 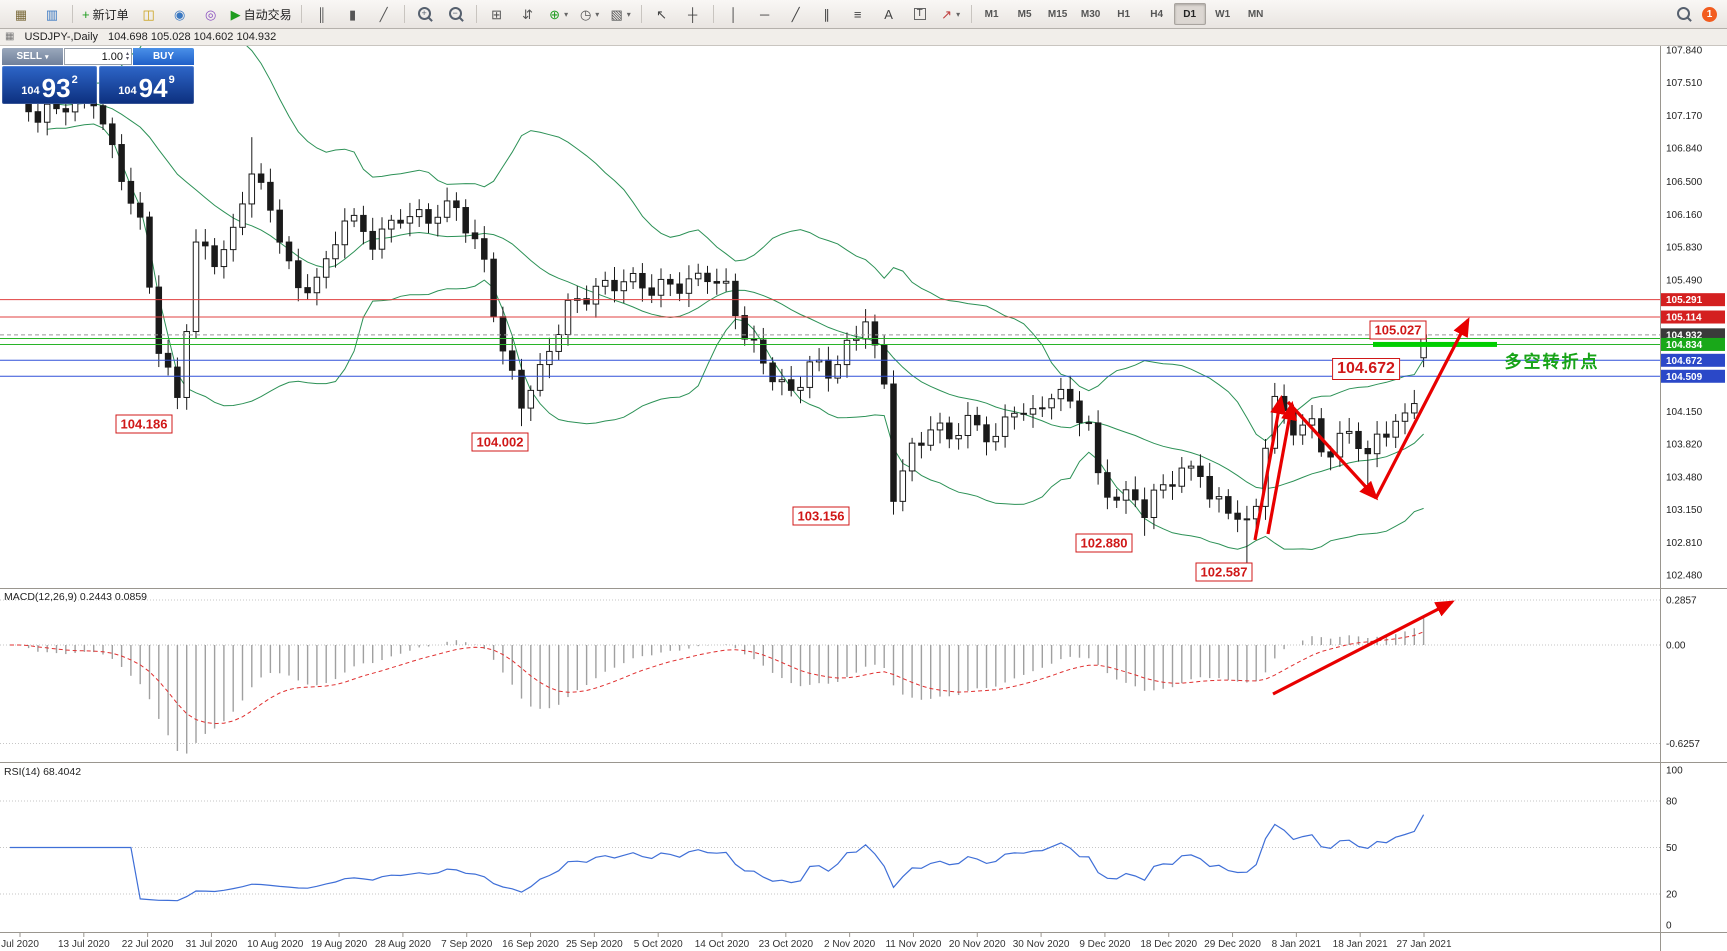 What do you see at coordinates (1684, 83) in the screenshot?
I see `svg-text: 107.510` at bounding box center [1684, 83].